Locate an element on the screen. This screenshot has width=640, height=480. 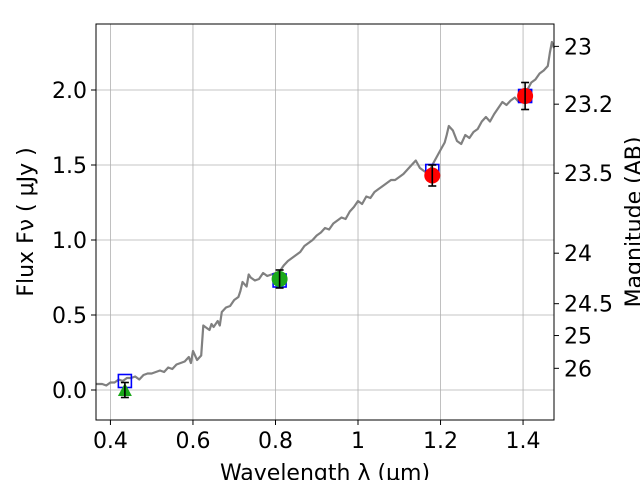
y-axis: 0.0 0.5 1.0 1.5 2.0 is located at coordinates (74, 241).